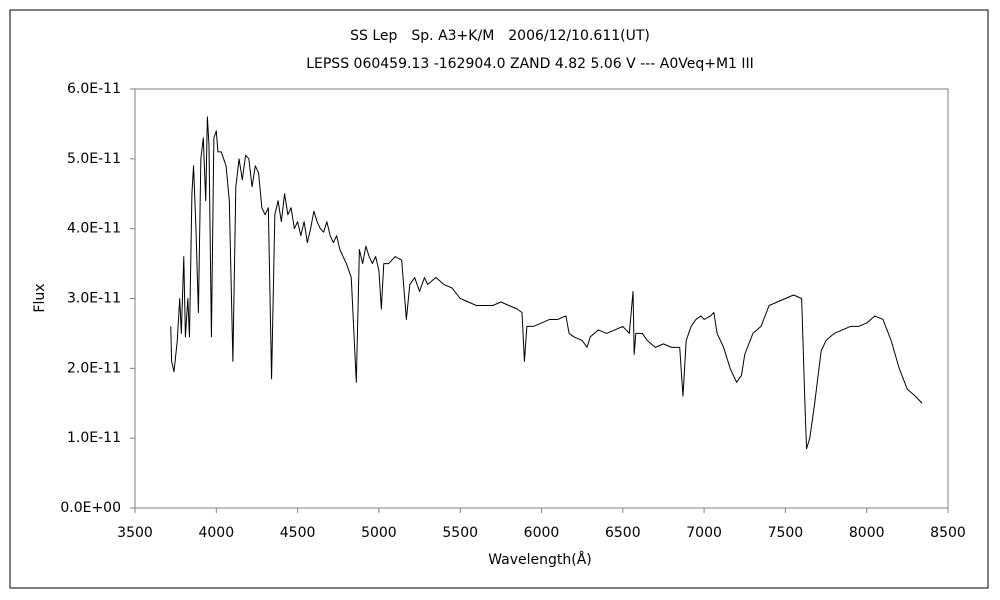  What do you see at coordinates (94, 89) in the screenshot?
I see `y-tick-label: 6.0E-11` at bounding box center [94, 89].